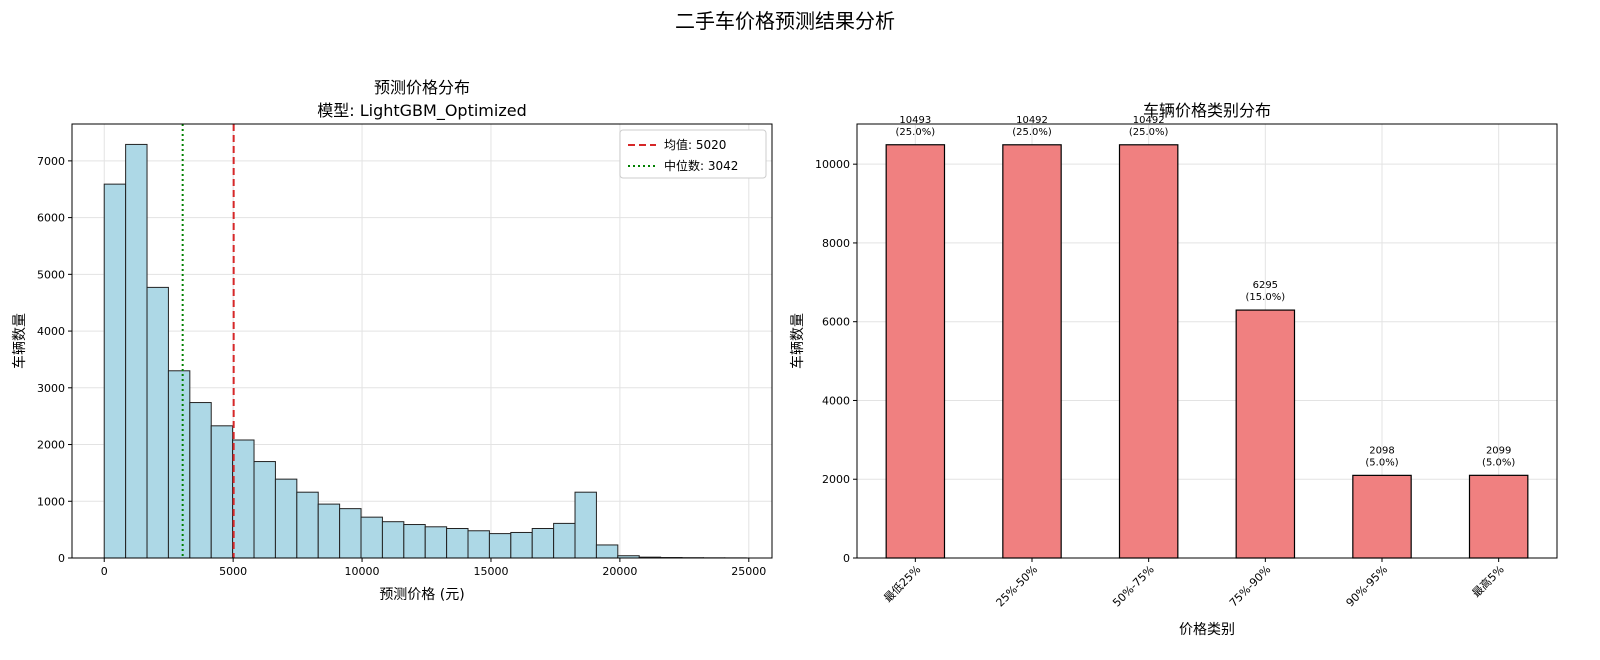 The image size is (1600, 660). Describe the element at coordinates (836, 361) in the screenshot. I see `category-y-ticks: 0 2000 4000 6000 8000 10000` at that location.